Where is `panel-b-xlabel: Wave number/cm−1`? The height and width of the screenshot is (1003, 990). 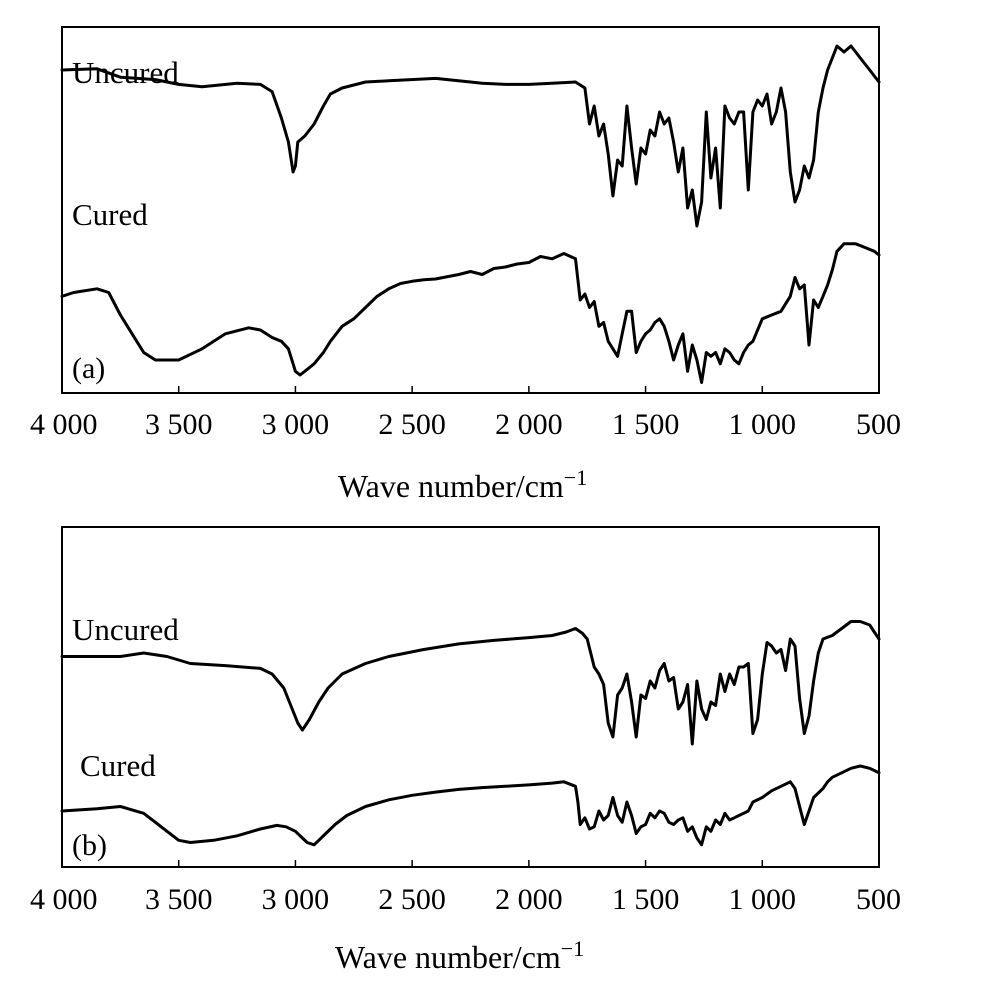
panel-b-xlabel: Wave number/cm−1 is located at coordinates (459, 955).